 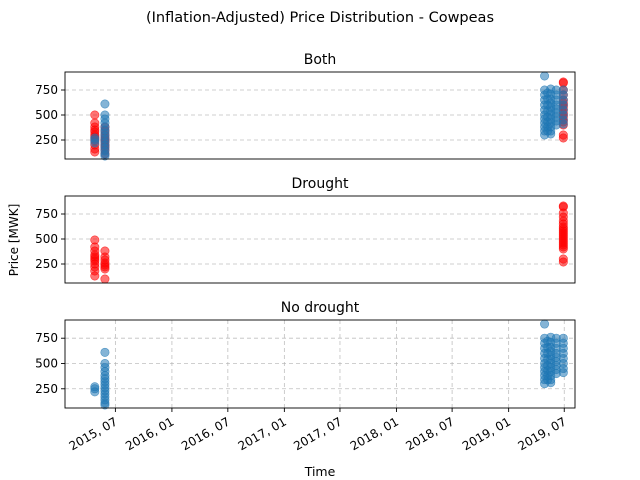 I want to click on x-tick-label: 2017, 07, so click(x=317, y=433).